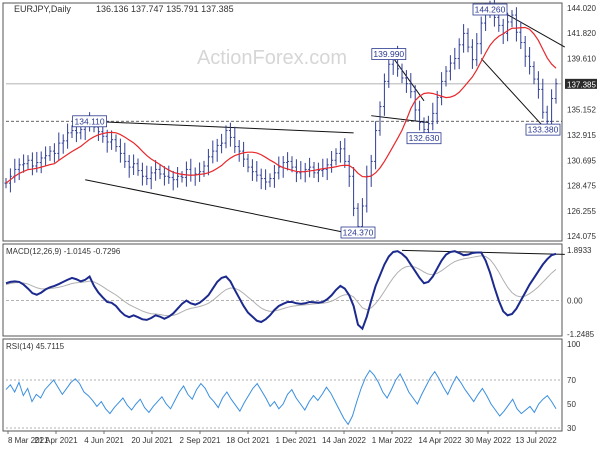 This screenshot has height=450, width=600. Describe the element at coordinates (248, 440) in the screenshot. I see `x-axis-tick-label: 18 Oct 2021` at that location.